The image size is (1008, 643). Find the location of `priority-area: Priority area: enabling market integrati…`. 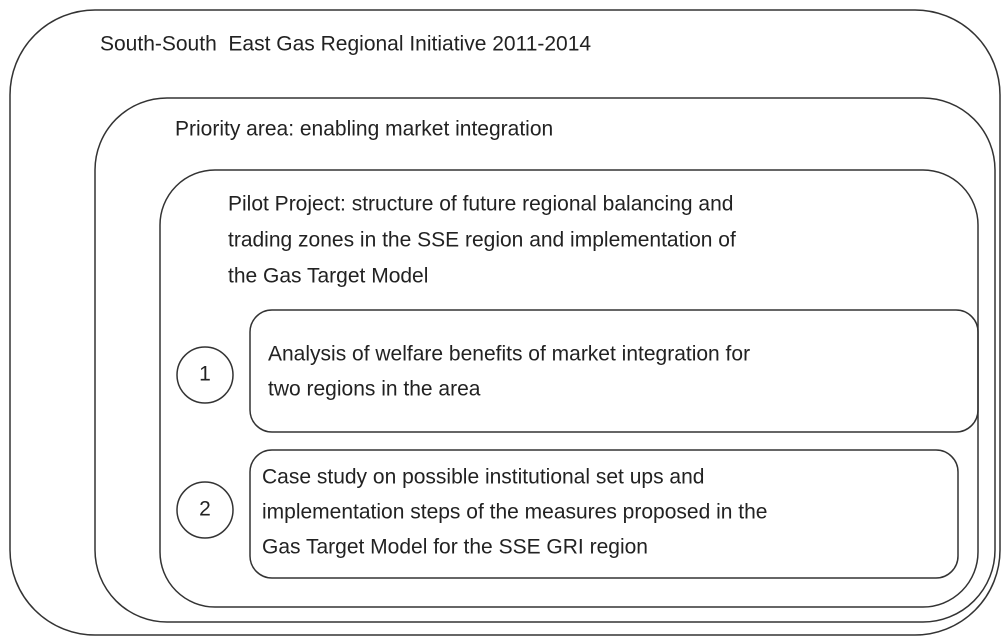

priority-area: Priority area: enabling market integrati… is located at coordinates (364, 129).